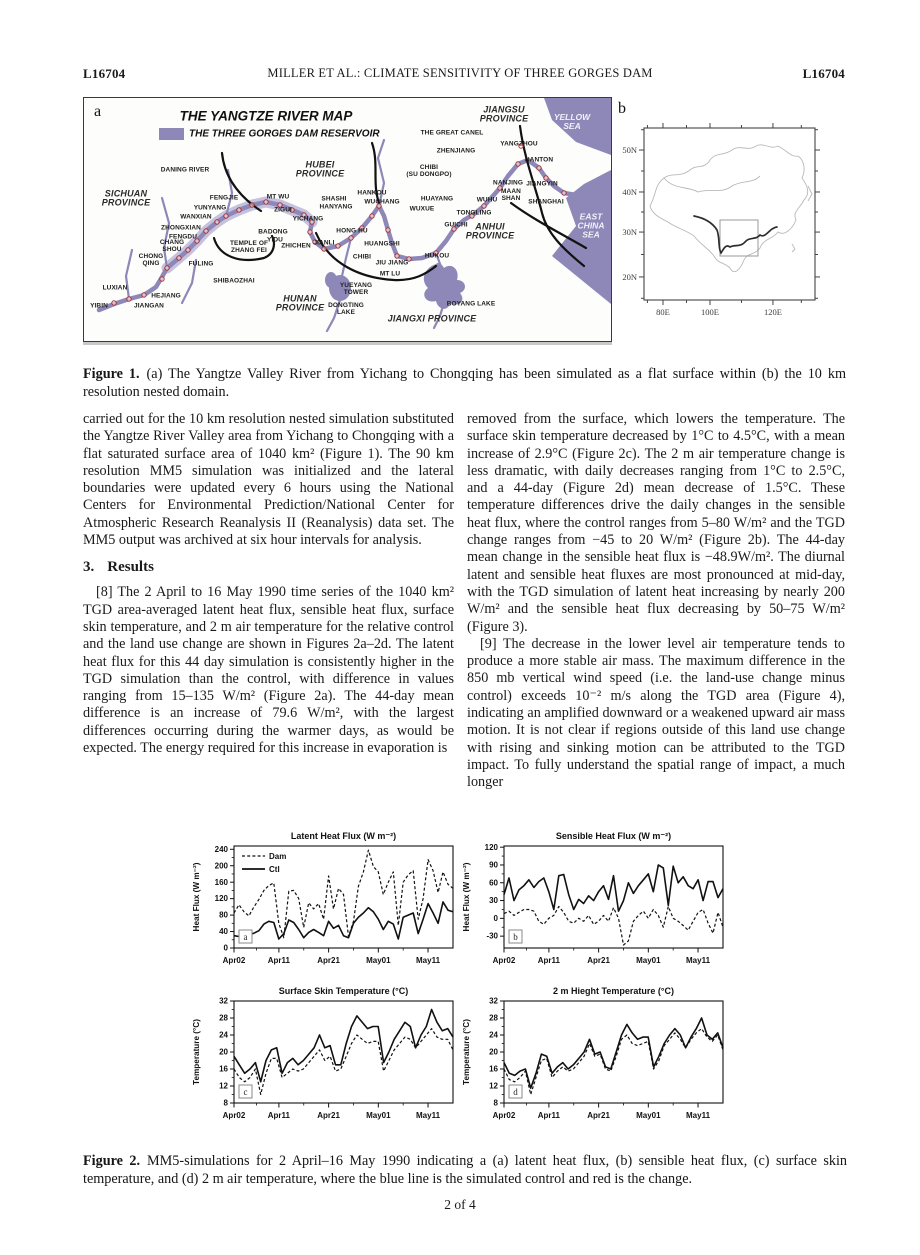  I want to click on map-label: THE GREAT CANEL, so click(452, 133).